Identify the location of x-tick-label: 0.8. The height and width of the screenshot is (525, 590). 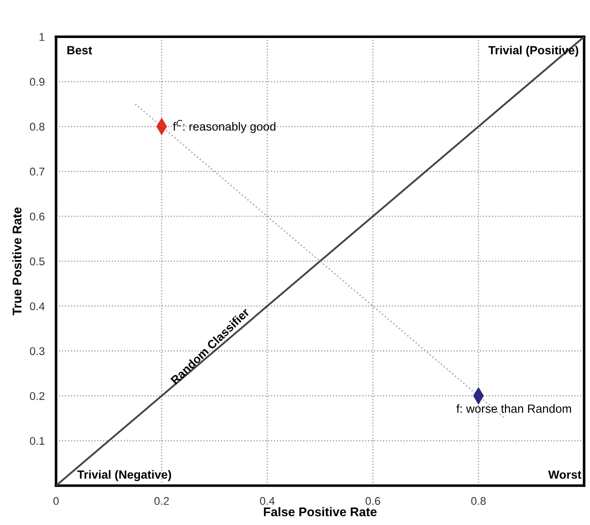
(478, 501).